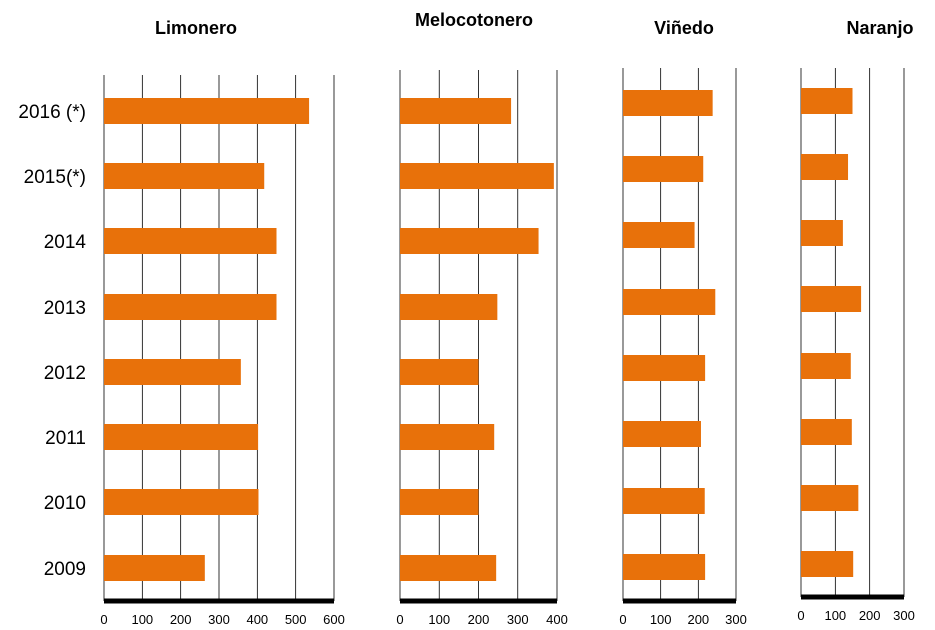  What do you see at coordinates (684, 28) in the screenshot?
I see `panel-title: Viñedo` at bounding box center [684, 28].